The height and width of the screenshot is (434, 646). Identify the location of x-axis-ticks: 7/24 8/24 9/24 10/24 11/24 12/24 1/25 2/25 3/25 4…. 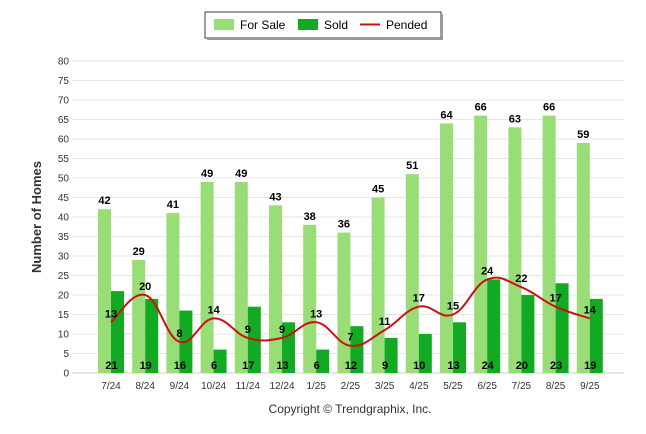
(350, 386).